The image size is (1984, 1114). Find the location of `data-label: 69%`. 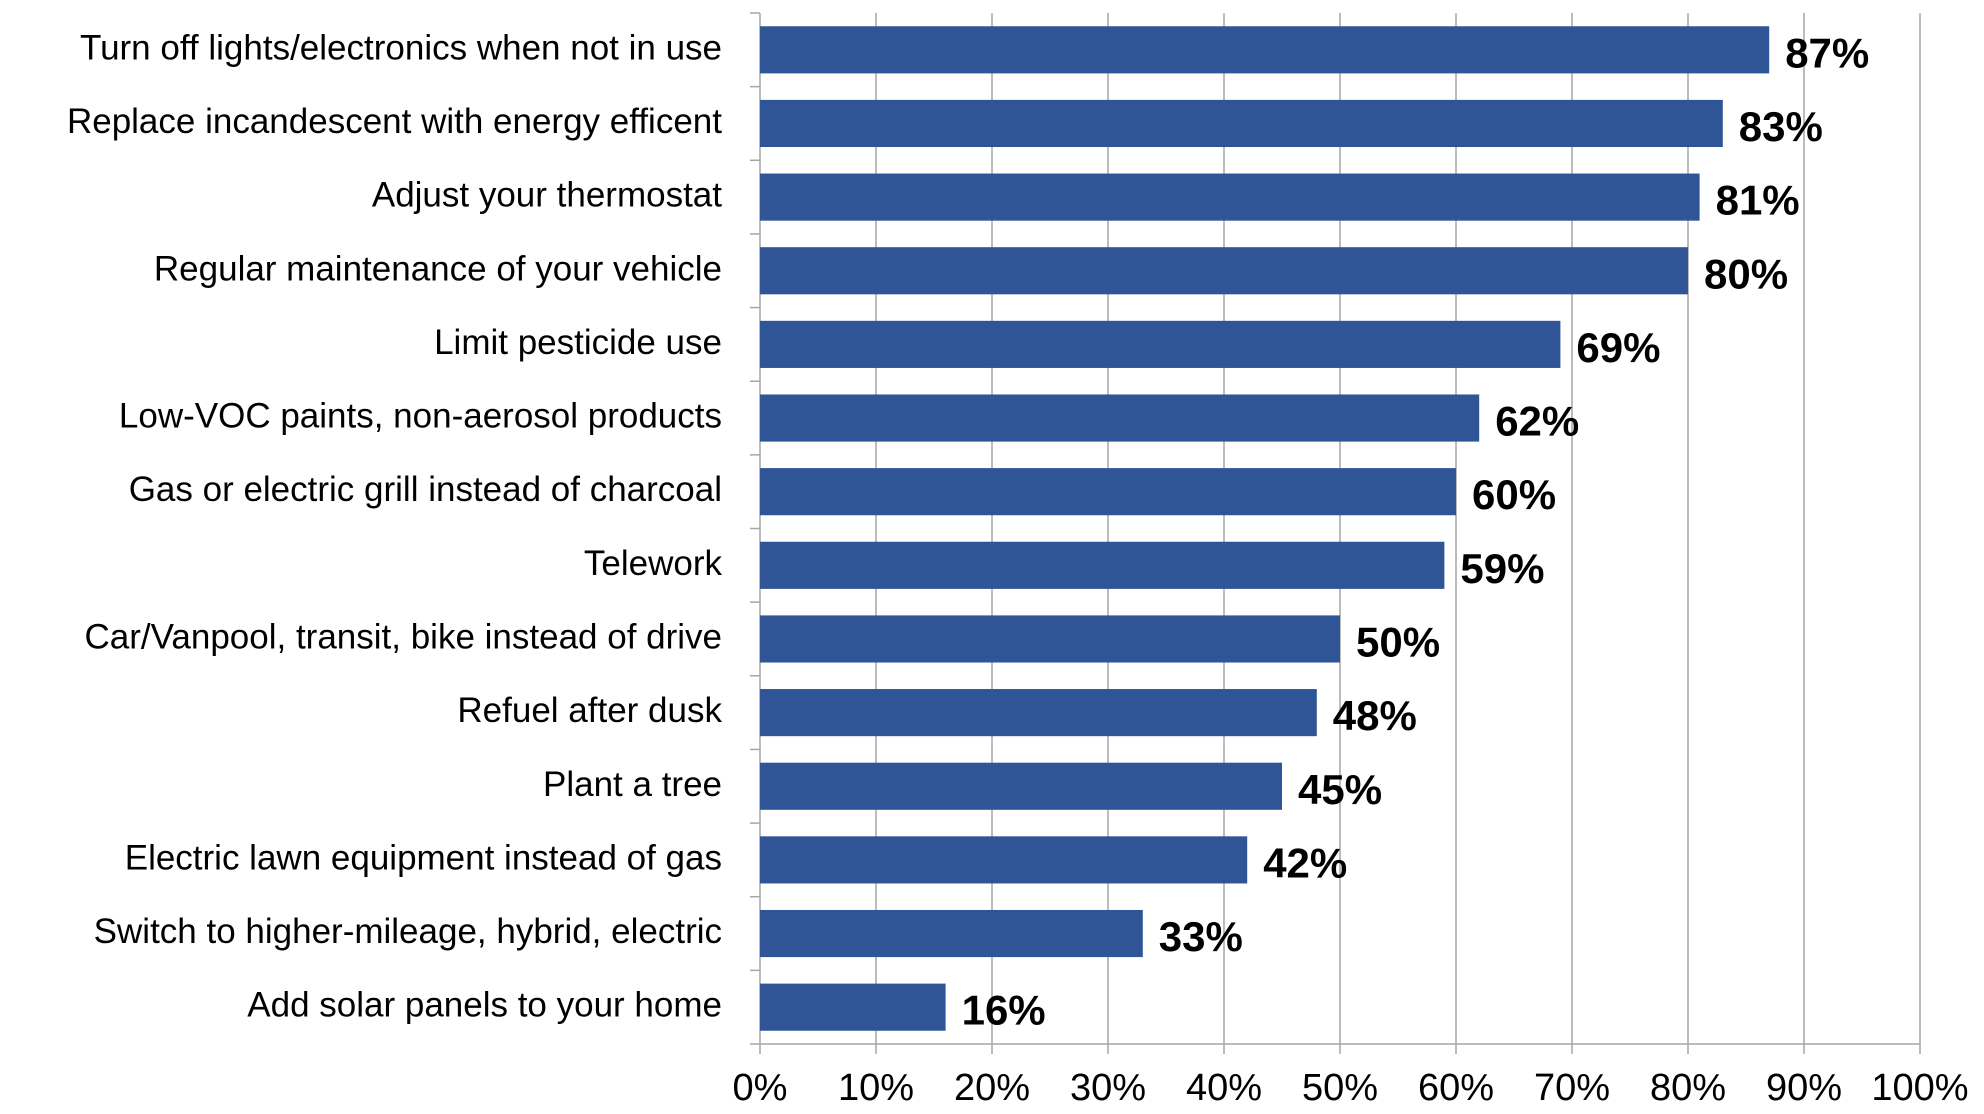

data-label: 69% is located at coordinates (1618, 347).